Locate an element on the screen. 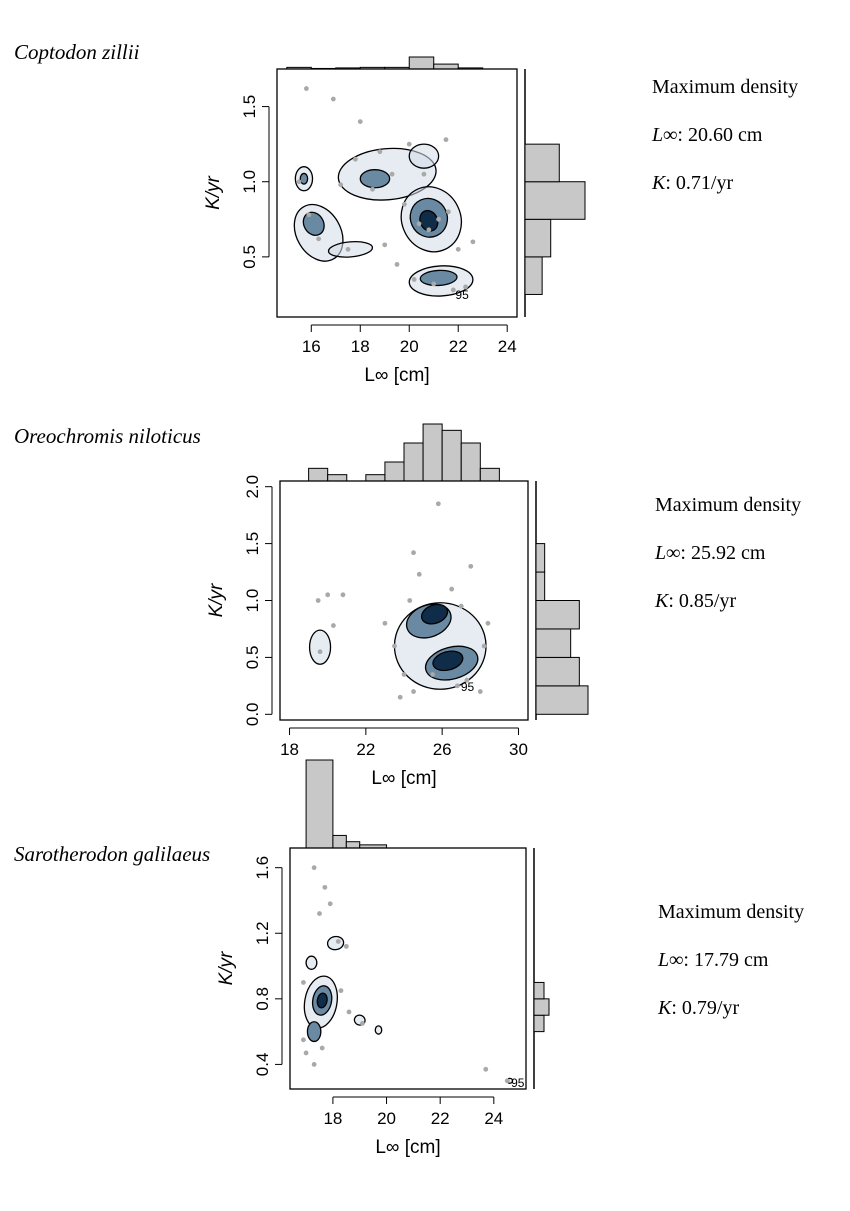 This screenshot has width=850, height=1211. linf-stat: L∞: 17.79 cm is located at coordinates (731, 974).